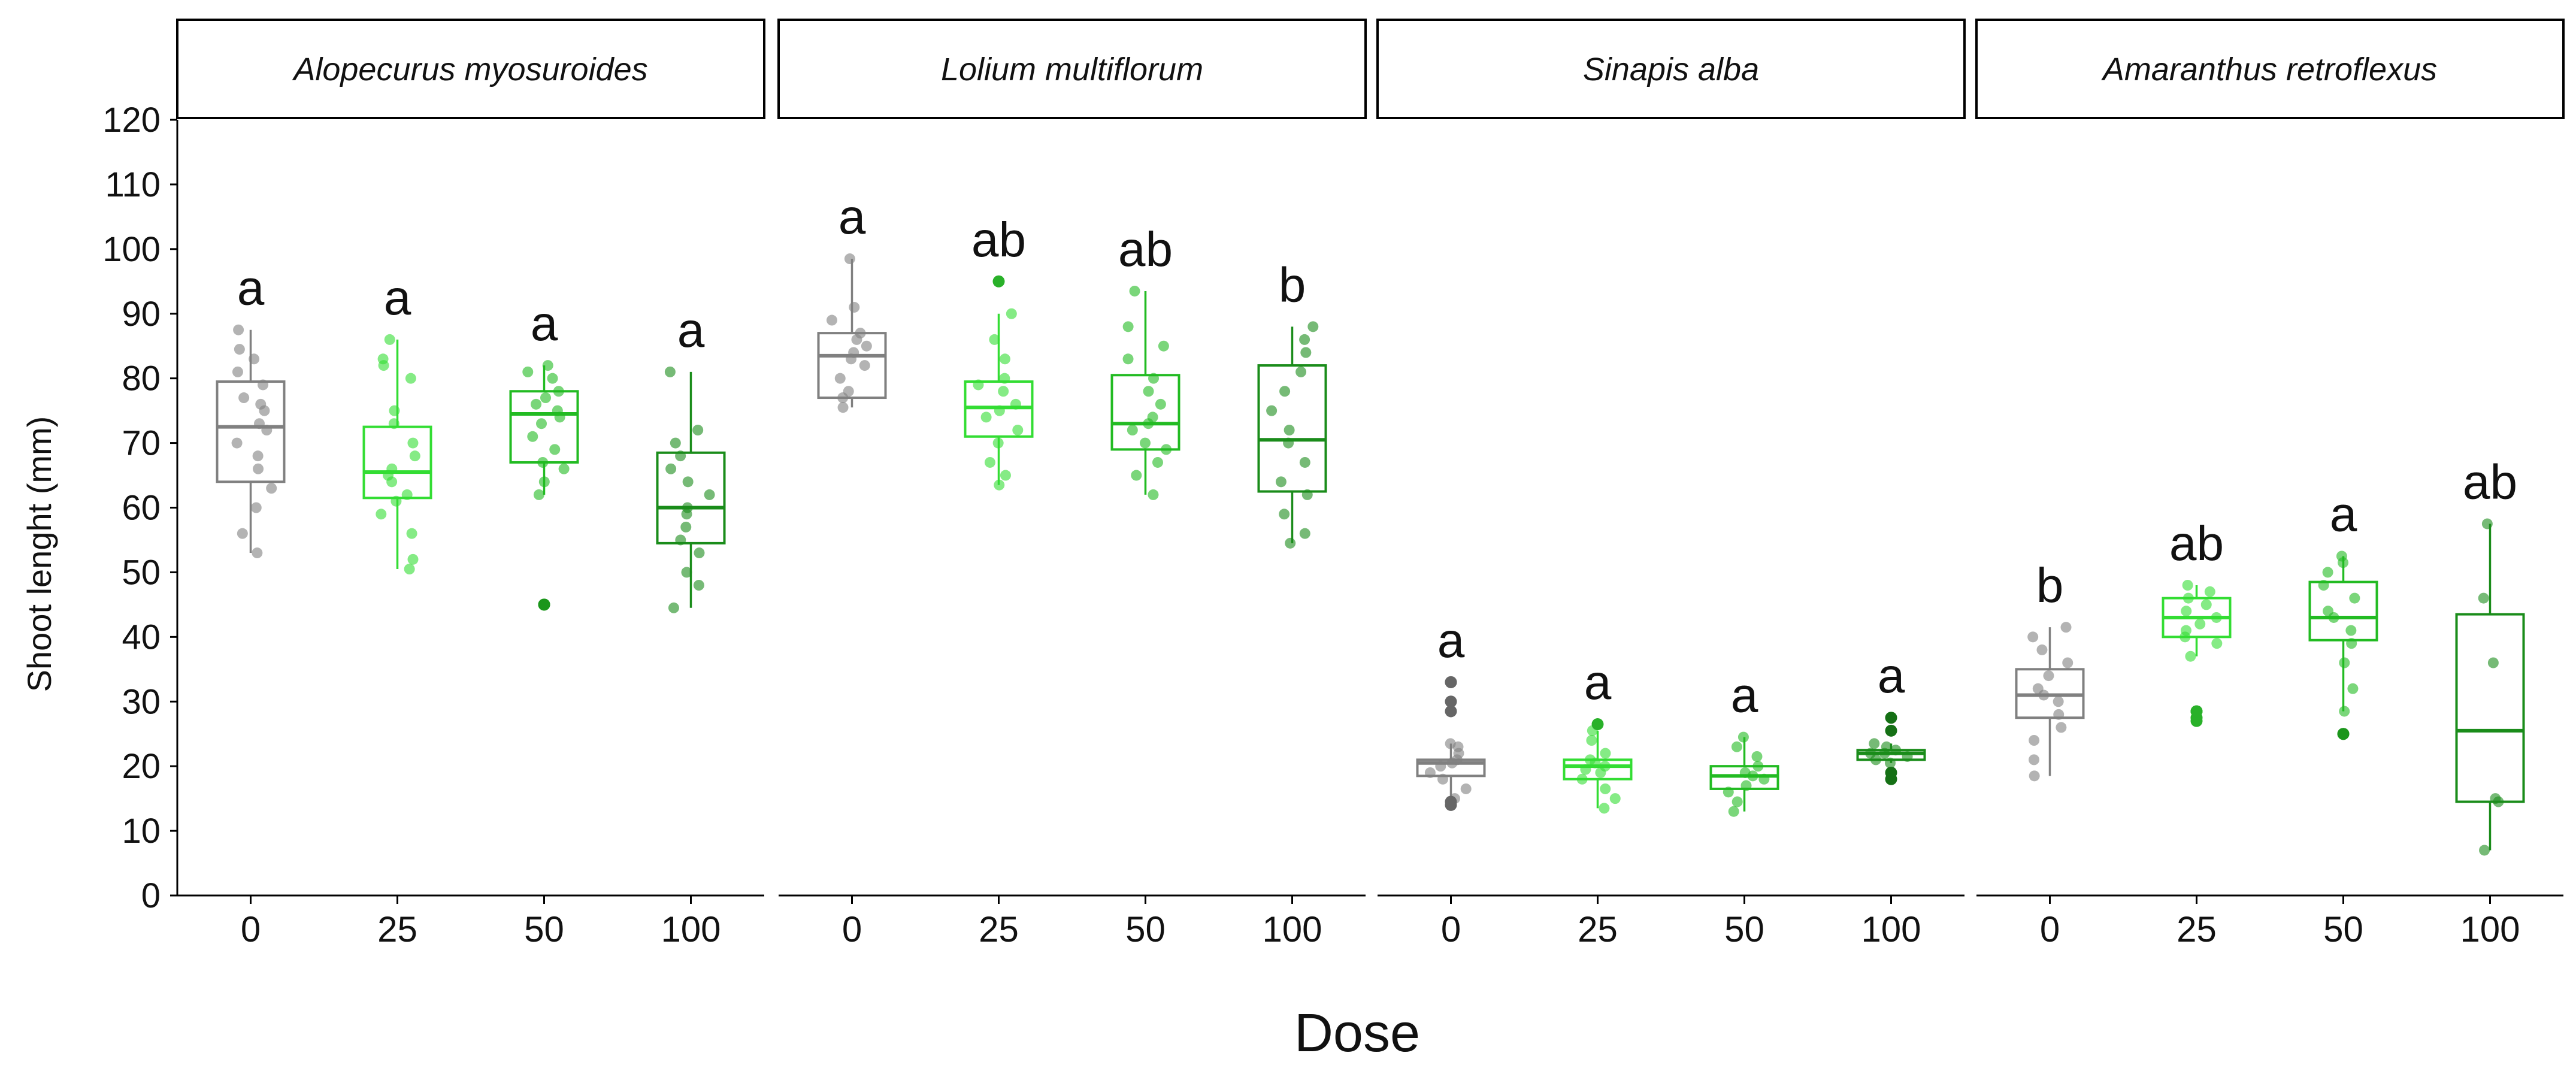 The height and width of the screenshot is (1068, 2576). I want to click on y-tick-label: 60, so click(141, 508).